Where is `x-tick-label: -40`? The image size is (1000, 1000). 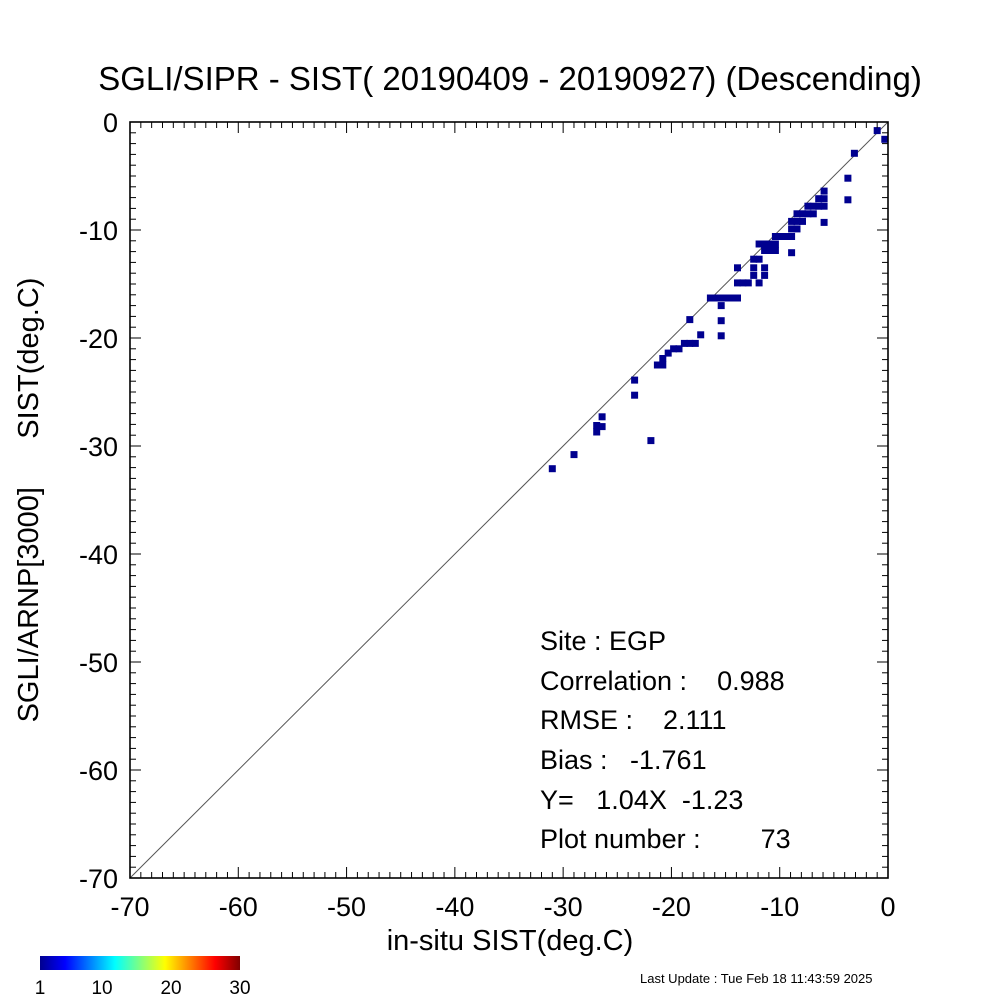 x-tick-label: -40 is located at coordinates (454, 907).